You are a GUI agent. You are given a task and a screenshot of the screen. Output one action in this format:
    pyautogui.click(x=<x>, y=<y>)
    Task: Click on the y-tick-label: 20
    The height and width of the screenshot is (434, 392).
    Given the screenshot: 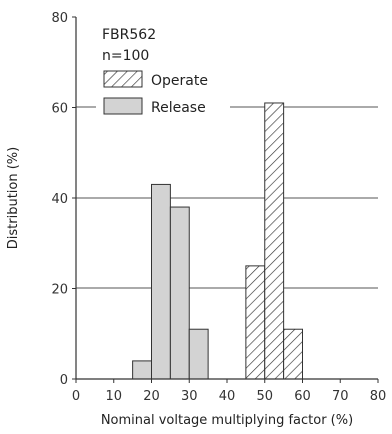 What is the action you would take?
    pyautogui.click(x=59, y=290)
    